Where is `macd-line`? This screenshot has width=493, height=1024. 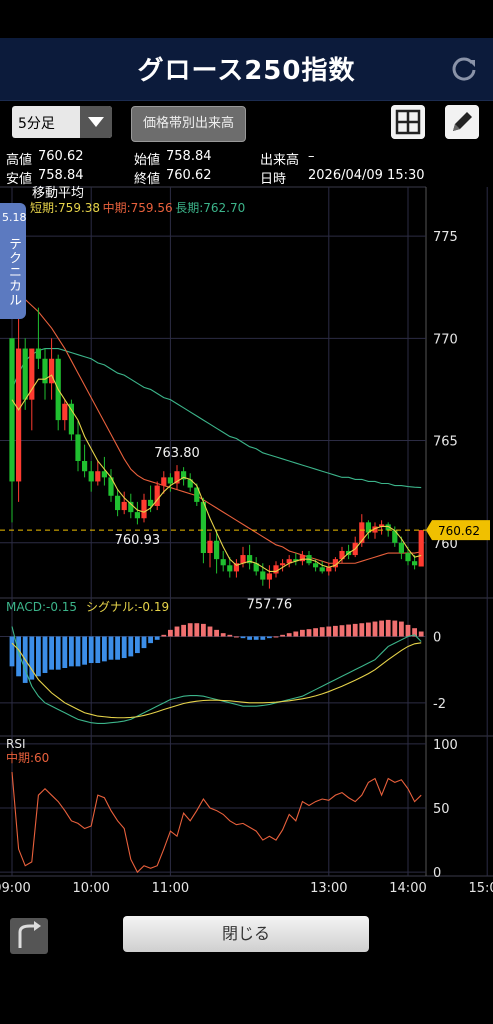 macd-line is located at coordinates (216, 675).